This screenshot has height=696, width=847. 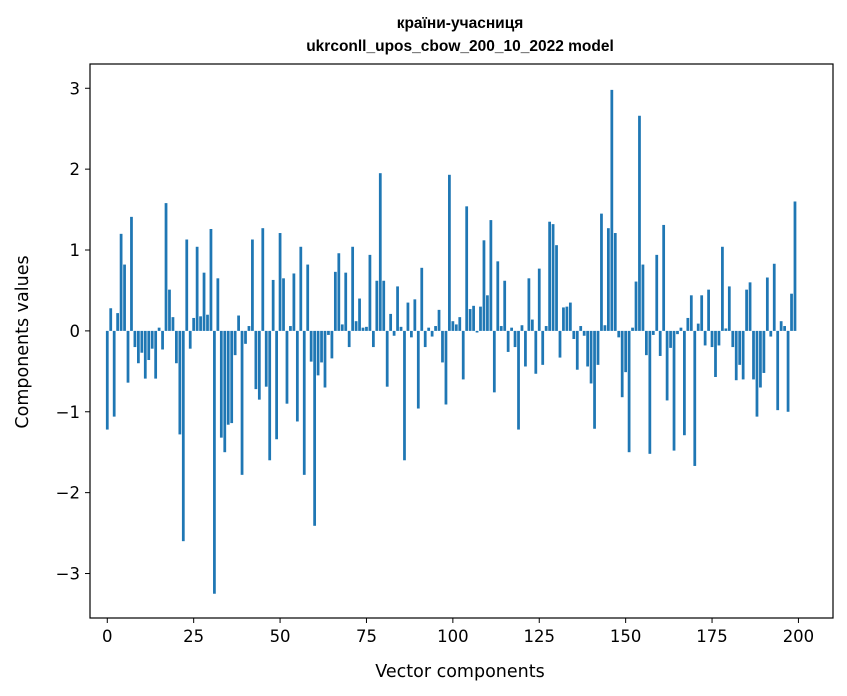 What do you see at coordinates (75, 250) in the screenshot?
I see `y-tick-label: 1` at bounding box center [75, 250].